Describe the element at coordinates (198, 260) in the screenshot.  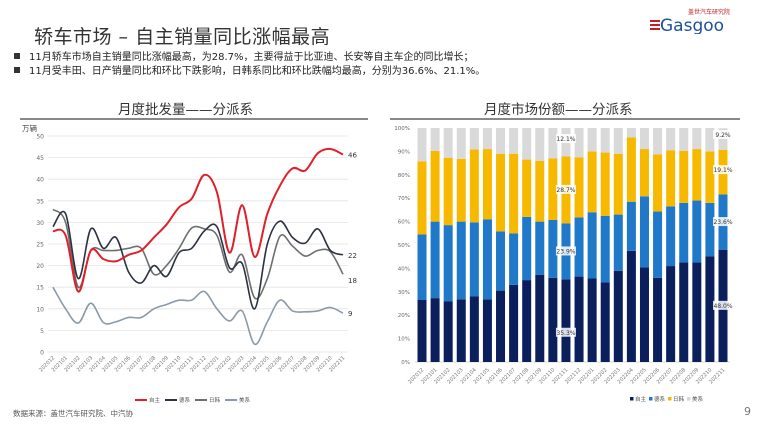
I see `series-line-德系` at that location.